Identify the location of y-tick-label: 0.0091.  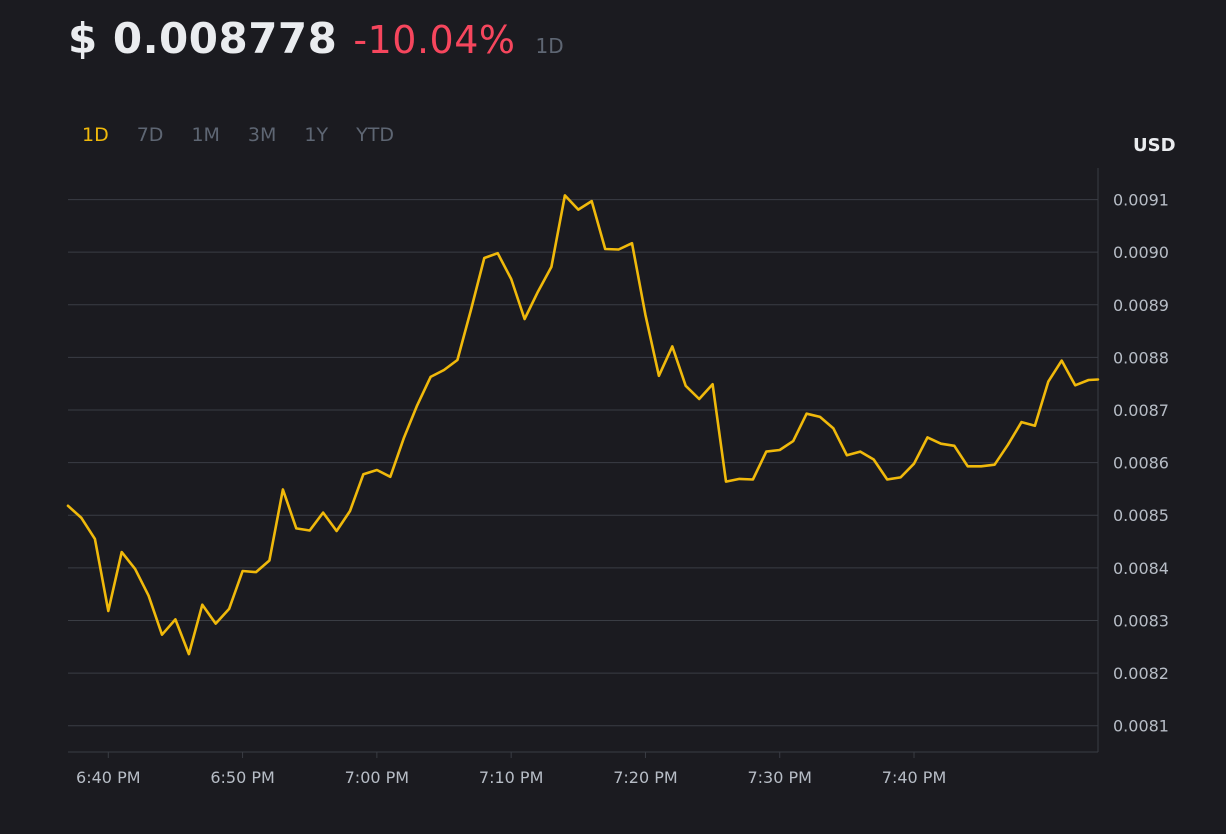
(1141, 200).